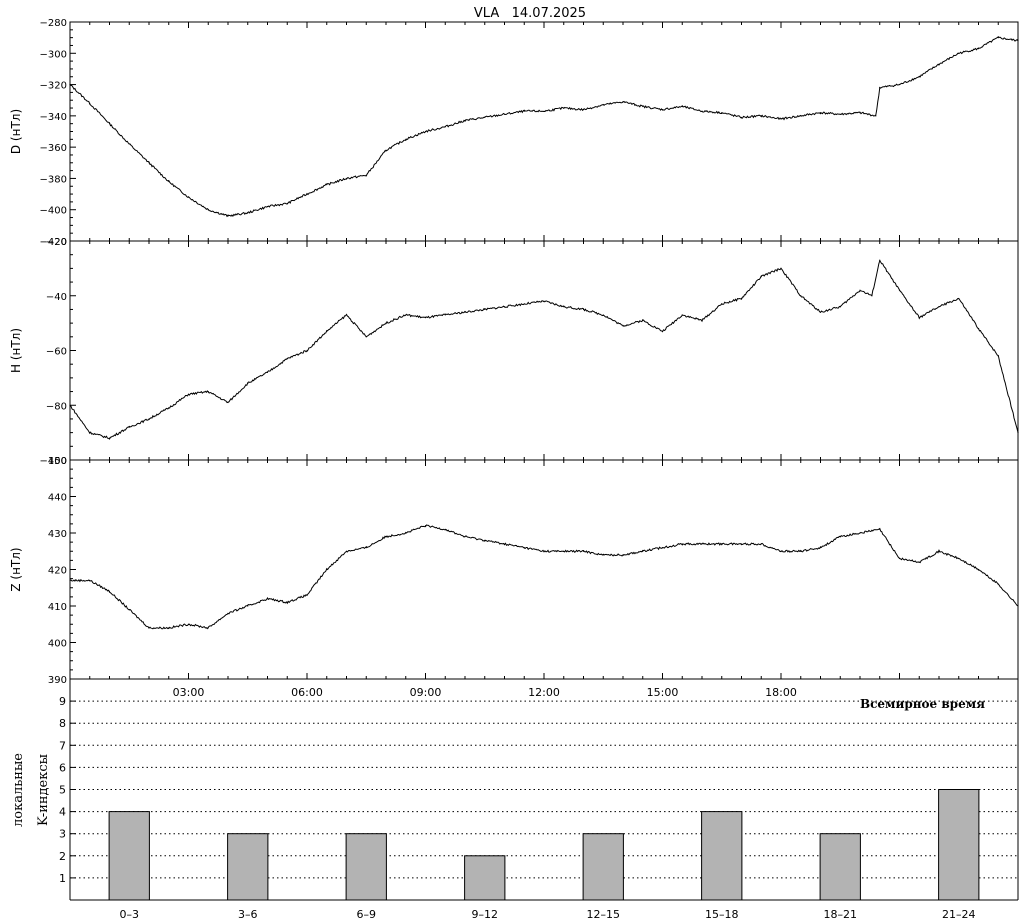  What do you see at coordinates (62, 834) in the screenshot?
I see `k-y-tick-label: 3` at bounding box center [62, 834].